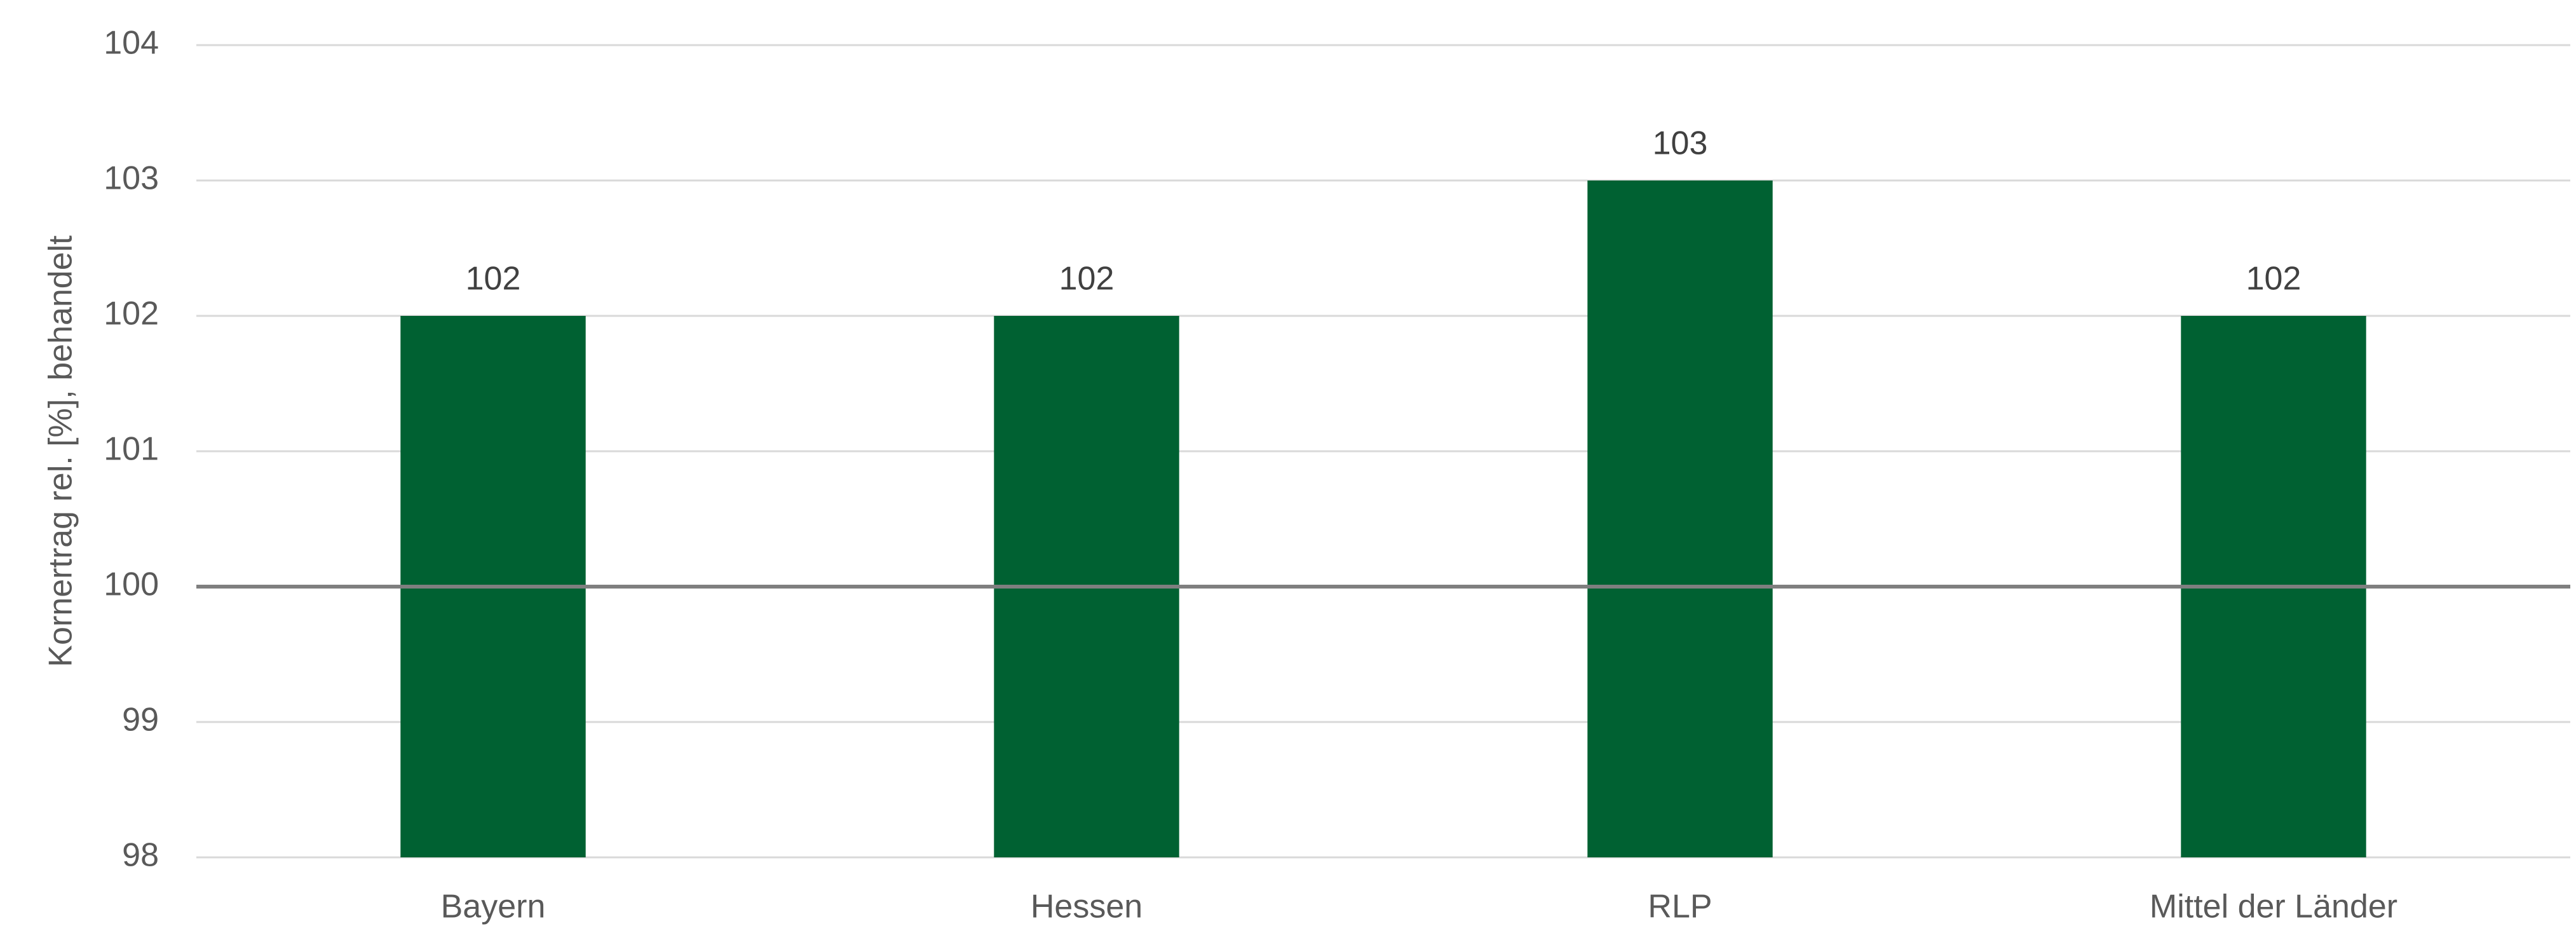 This screenshot has height=933, width=2576. What do you see at coordinates (1680, 143) in the screenshot?
I see `data-label: 103` at bounding box center [1680, 143].